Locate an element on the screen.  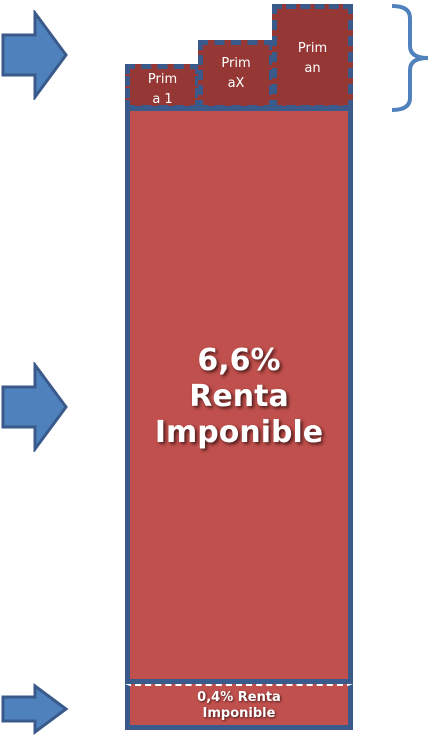
main-percent: 6,6% is located at coordinates (239, 360).